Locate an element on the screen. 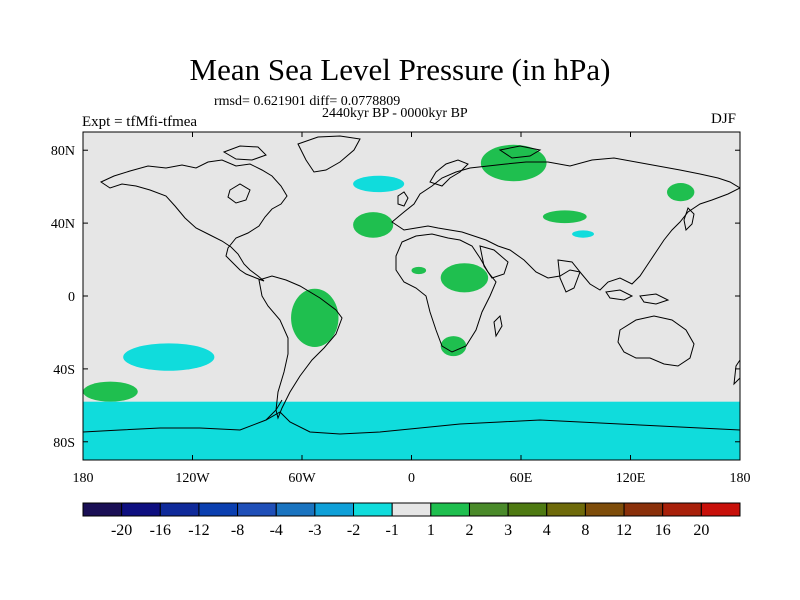 The height and width of the screenshot is (600, 800). colorbar-label: -16 is located at coordinates (160, 530).